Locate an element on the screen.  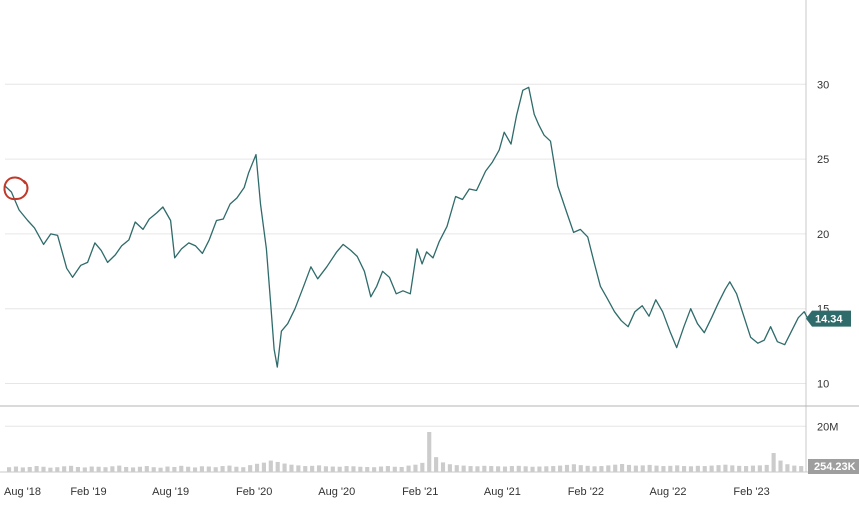
current-volume-label: 254.23K is located at coordinates (835, 467).